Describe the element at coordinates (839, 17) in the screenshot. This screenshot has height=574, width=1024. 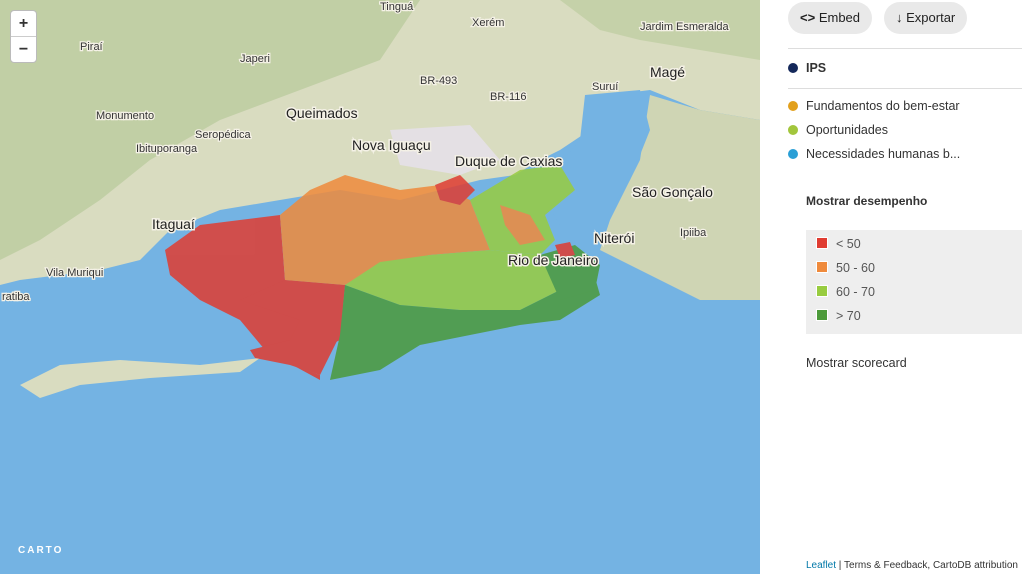
I see `button-label: Embed` at that location.